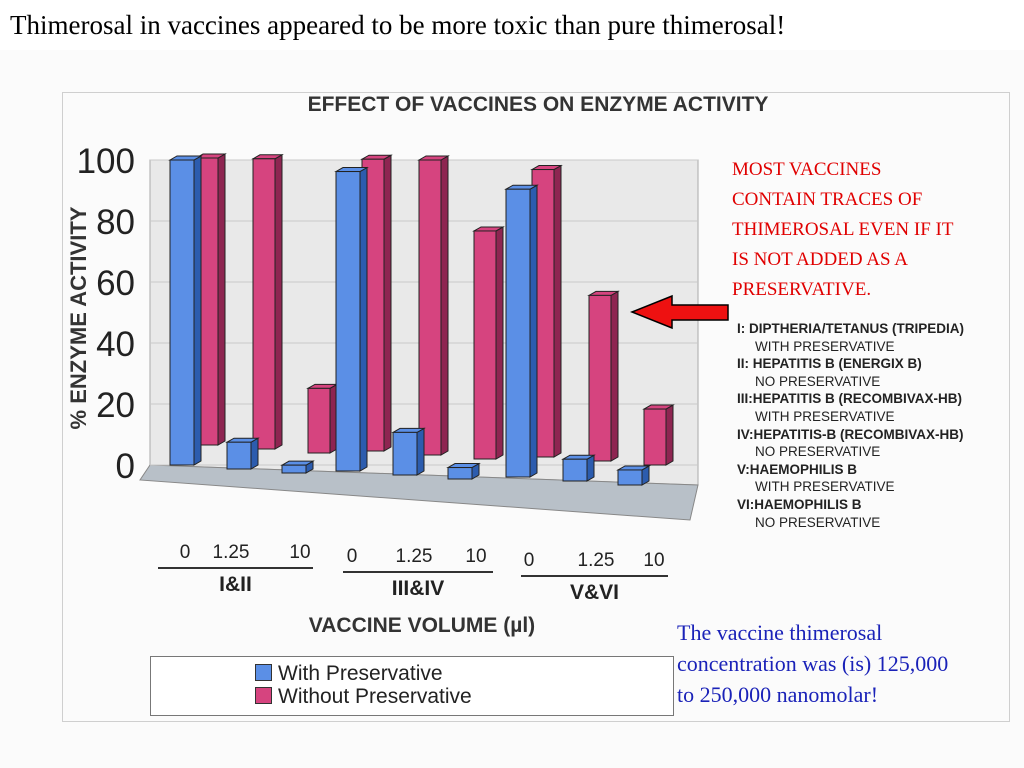 This screenshot has height=768, width=1024. What do you see at coordinates (807, 169) in the screenshot?
I see `preservative-note-line: MOST VACCINES` at bounding box center [807, 169].